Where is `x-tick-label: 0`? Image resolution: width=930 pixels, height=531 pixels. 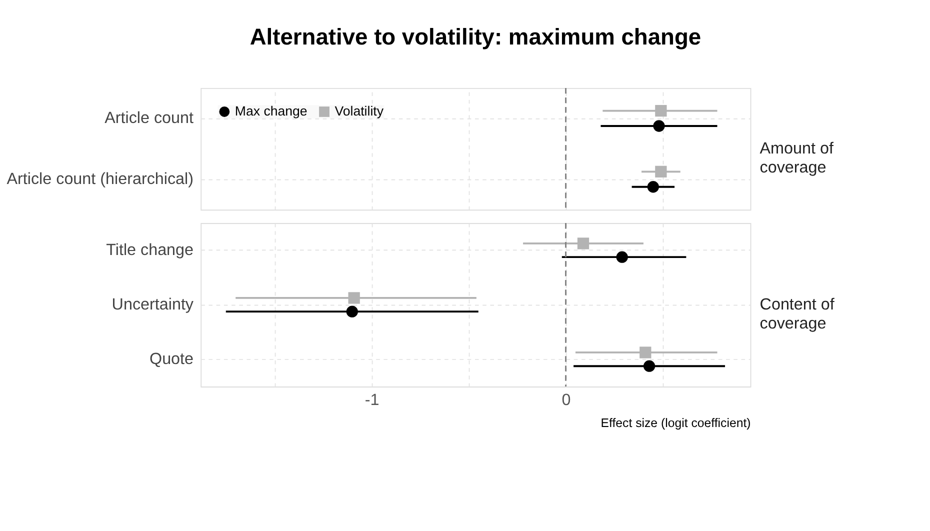
x-tick-label: 0 is located at coordinates (566, 400).